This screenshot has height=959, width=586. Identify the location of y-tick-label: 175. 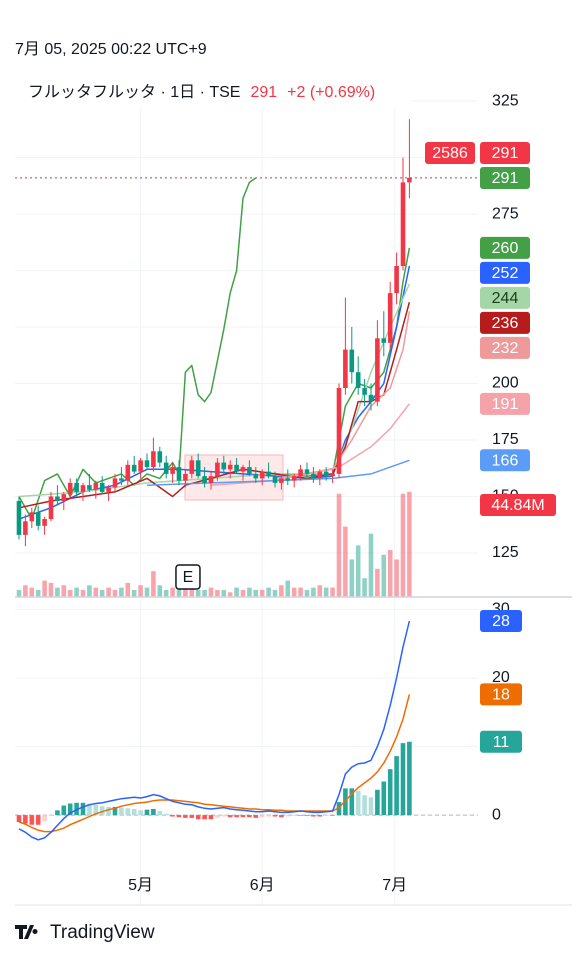
(505, 439).